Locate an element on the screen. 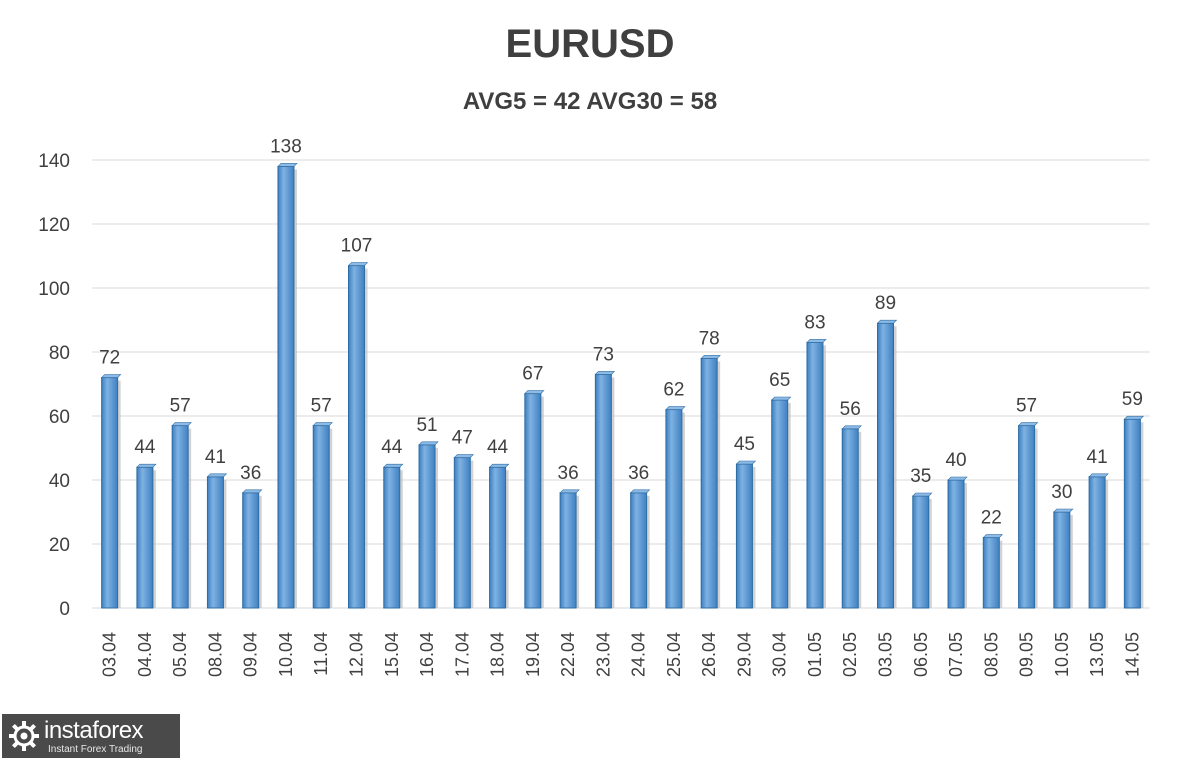 The image size is (1200, 760). y-tick-label: 40 is located at coordinates (59, 481).